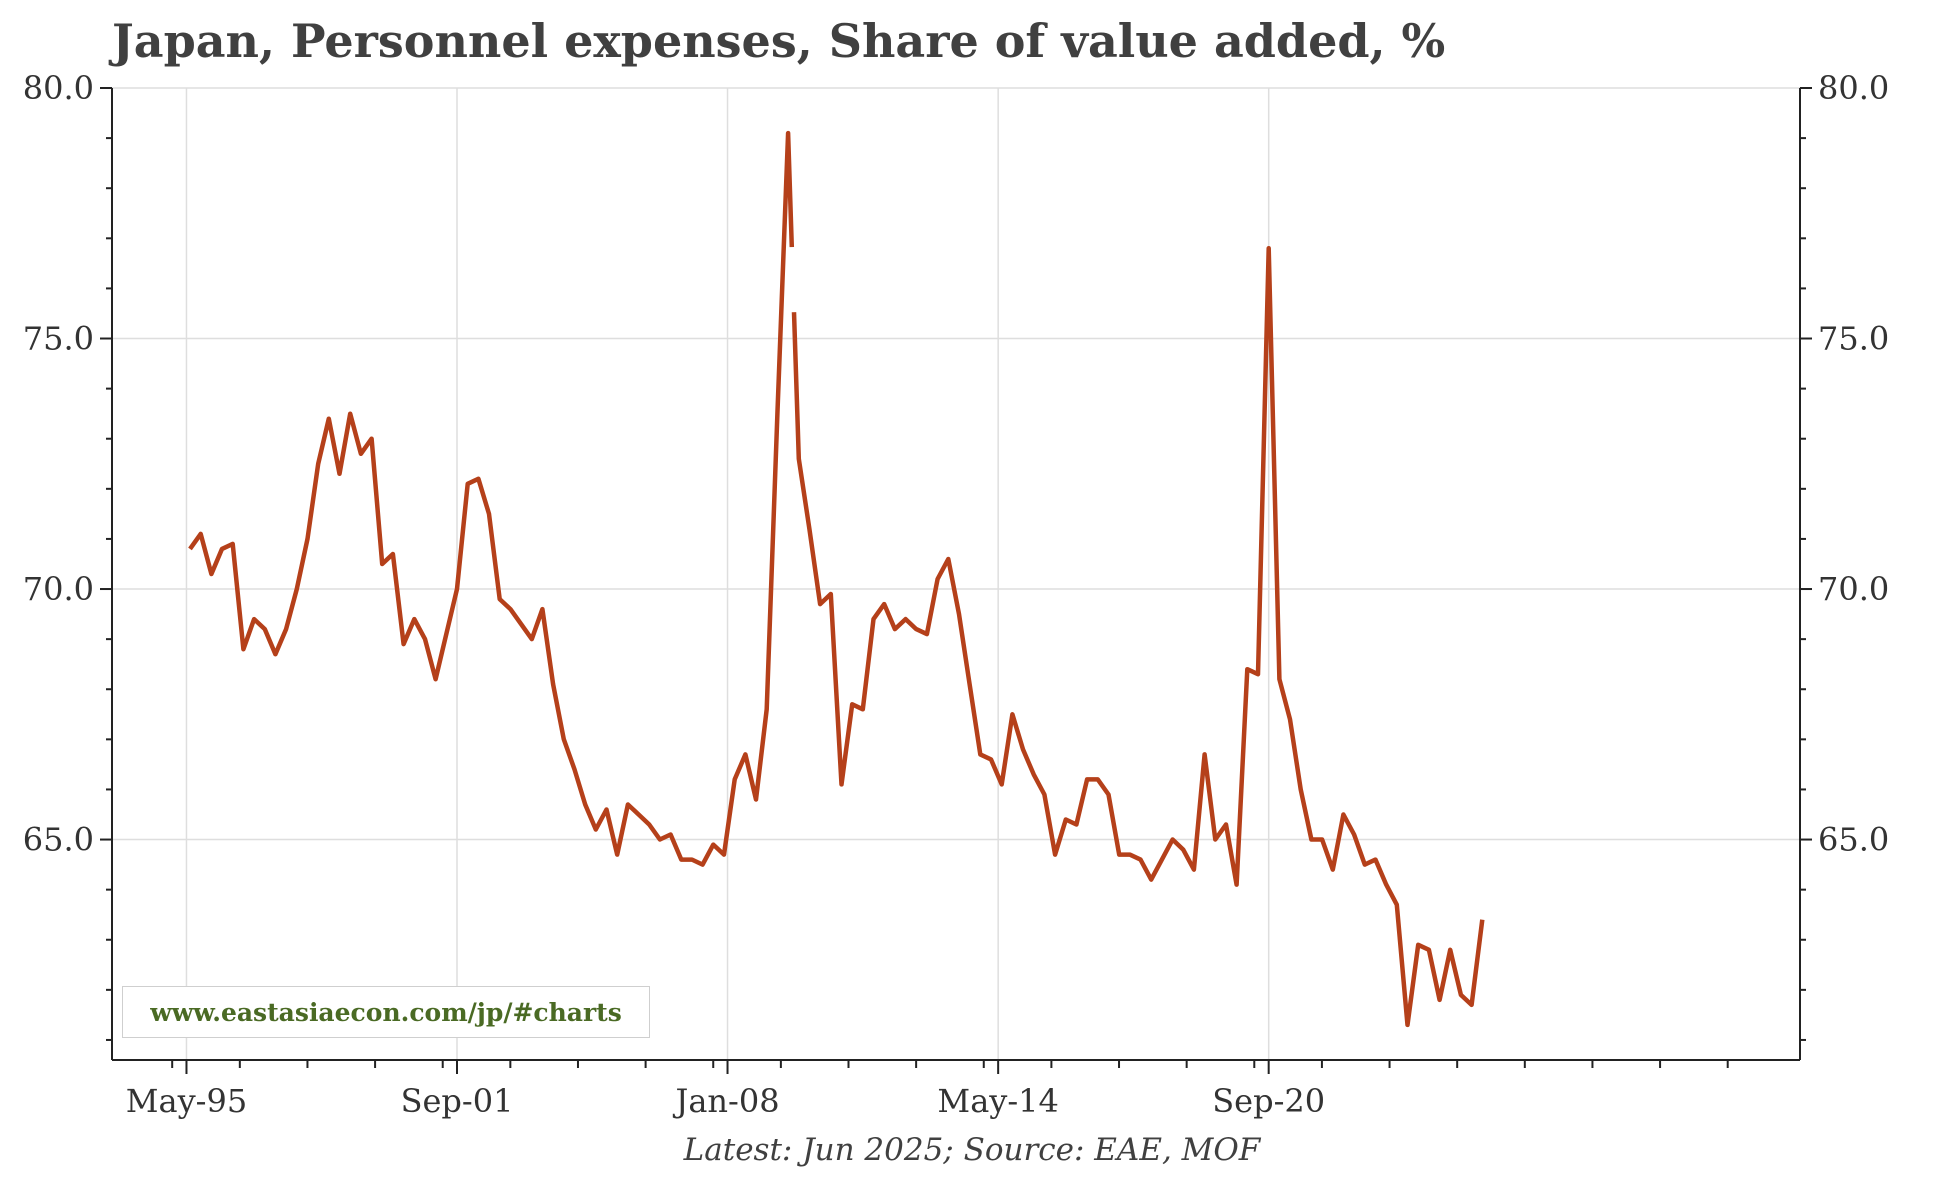 The width and height of the screenshot is (1944, 1178). I want to click on y-tick-label-right: 70.0, so click(1853, 589).